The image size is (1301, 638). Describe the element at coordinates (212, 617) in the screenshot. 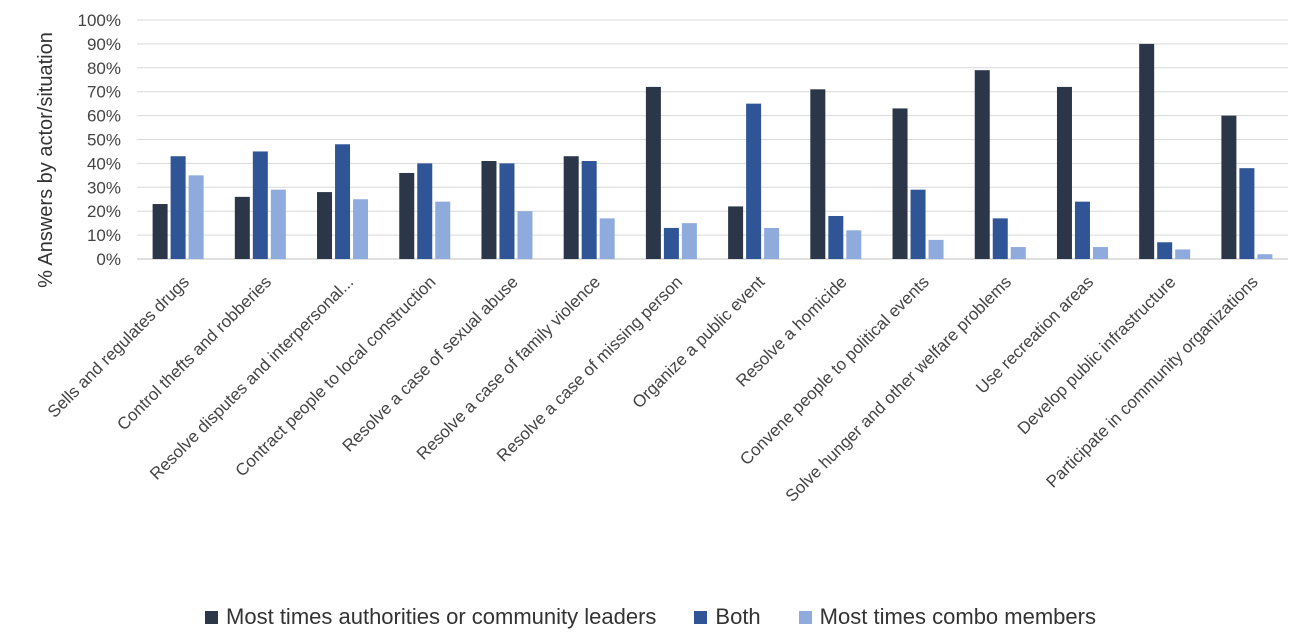

I see `legend-swatch-authorities` at that location.